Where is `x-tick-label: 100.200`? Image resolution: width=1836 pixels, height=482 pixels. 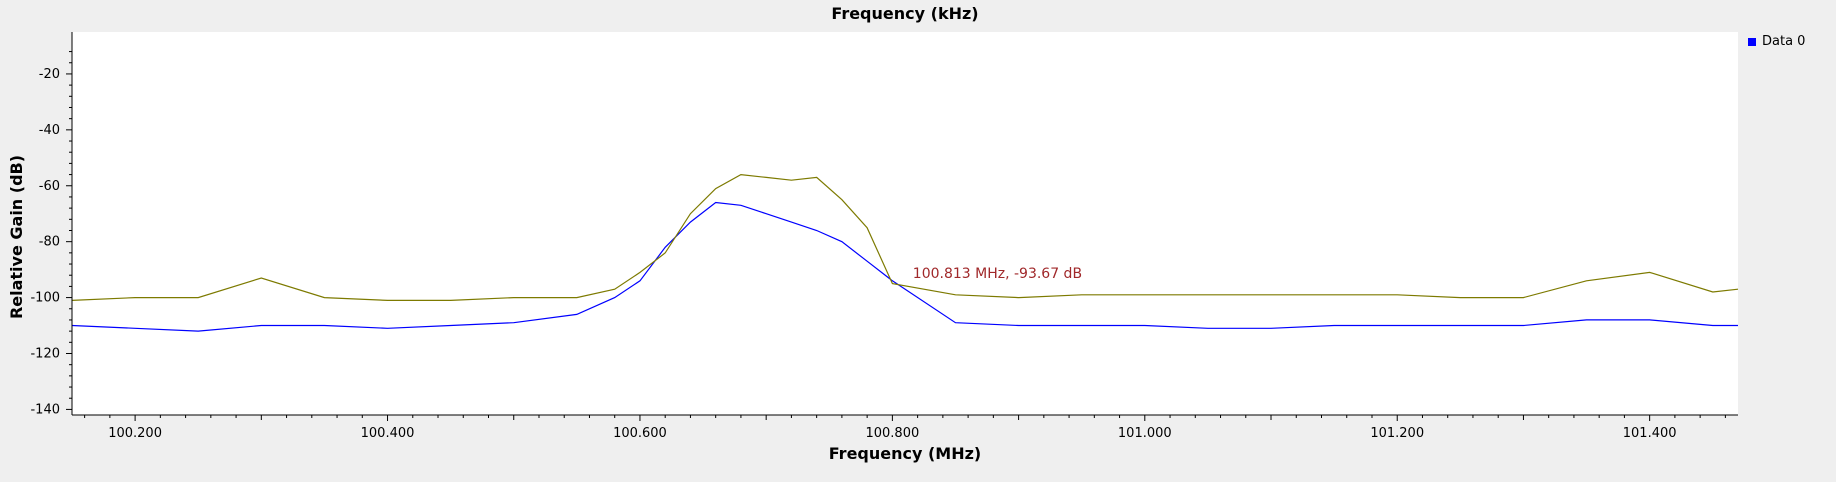
x-tick-label: 100.200 is located at coordinates (135, 433).